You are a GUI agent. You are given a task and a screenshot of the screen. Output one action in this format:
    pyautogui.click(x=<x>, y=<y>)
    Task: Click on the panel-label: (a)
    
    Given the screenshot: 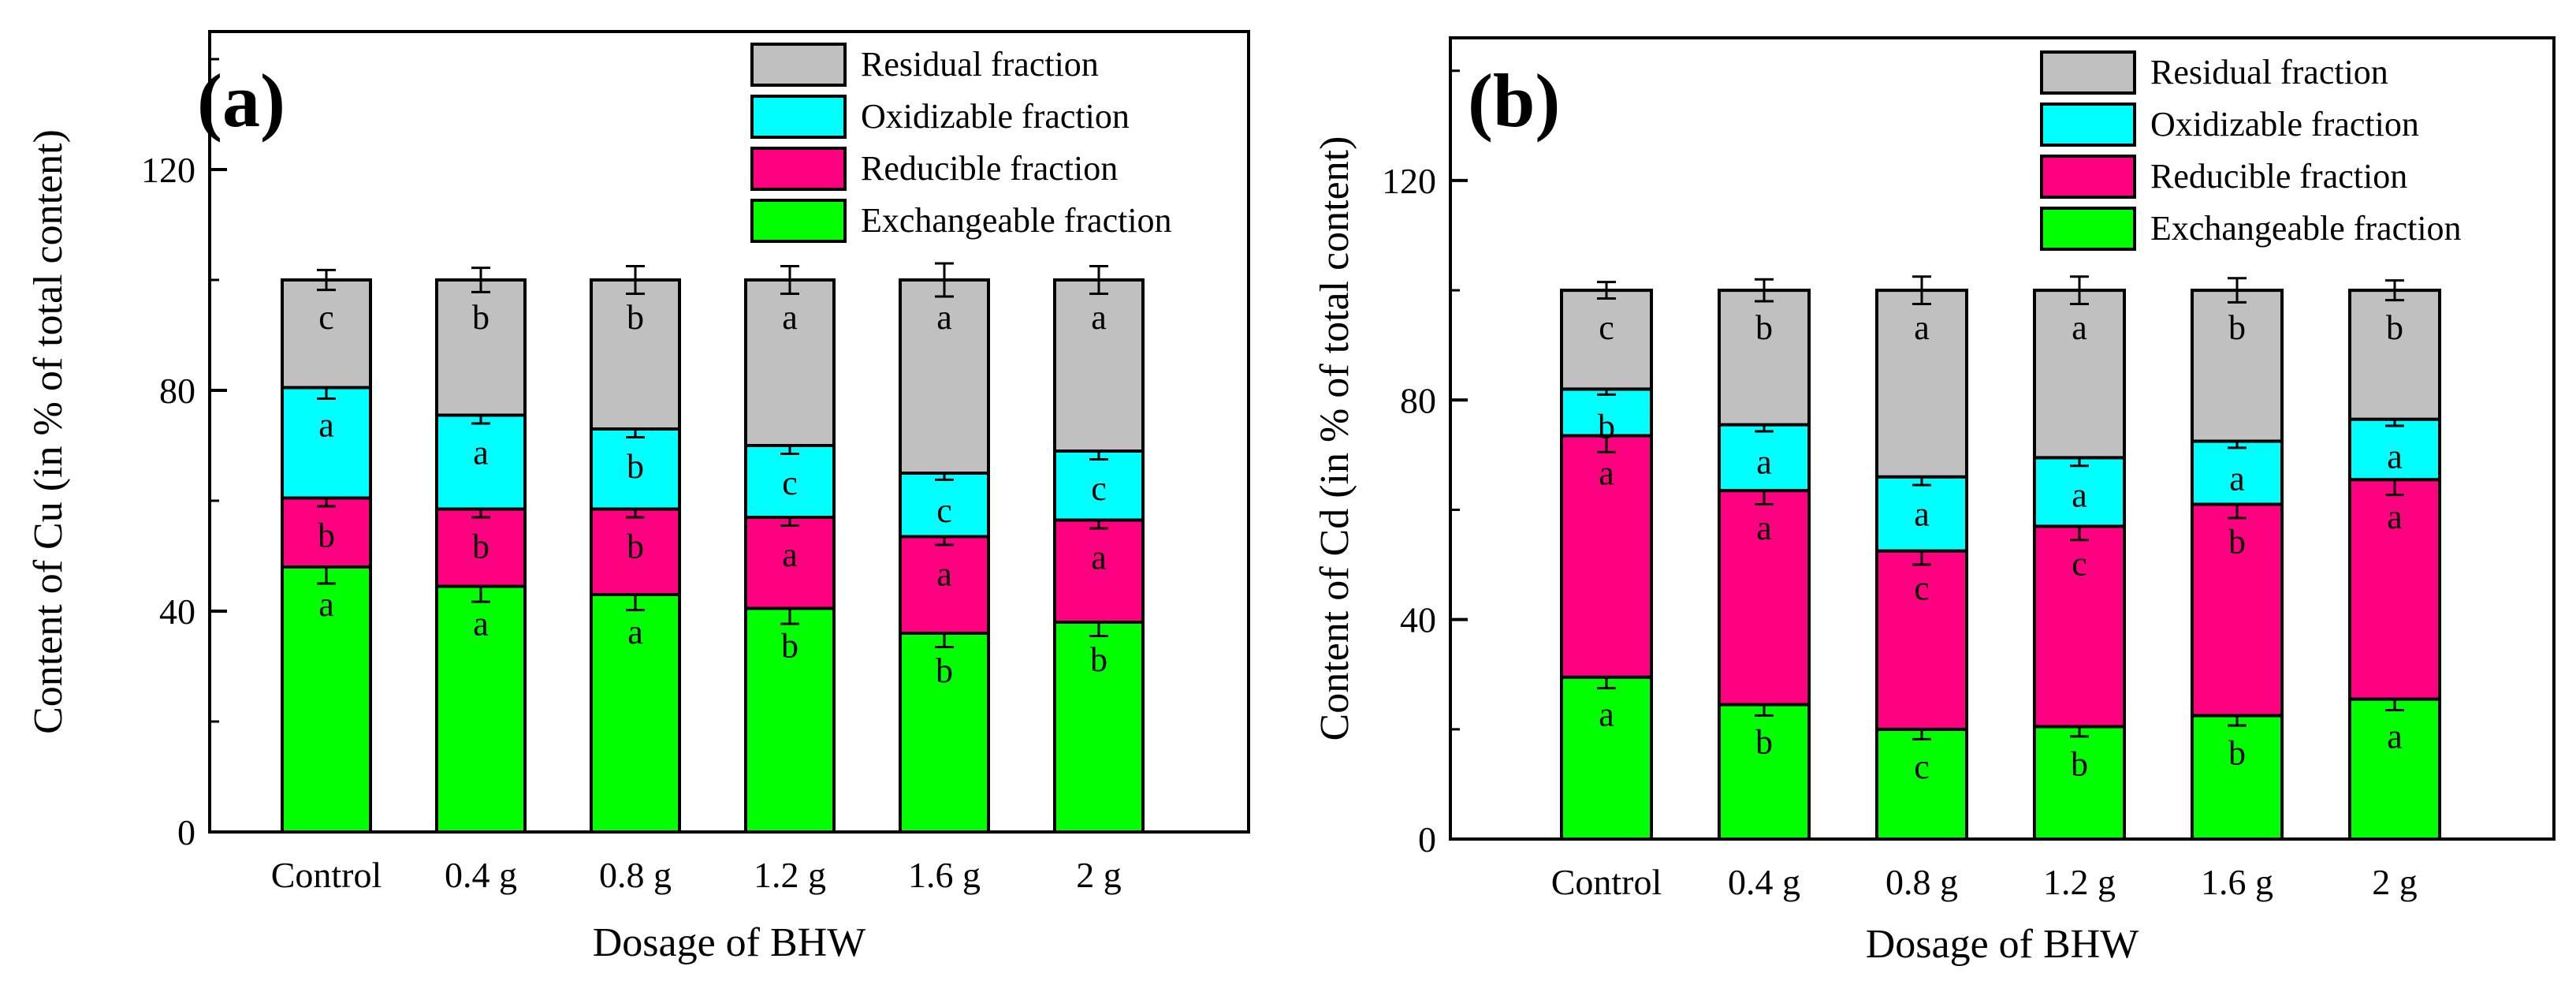 What is the action you would take?
    pyautogui.click(x=241, y=100)
    